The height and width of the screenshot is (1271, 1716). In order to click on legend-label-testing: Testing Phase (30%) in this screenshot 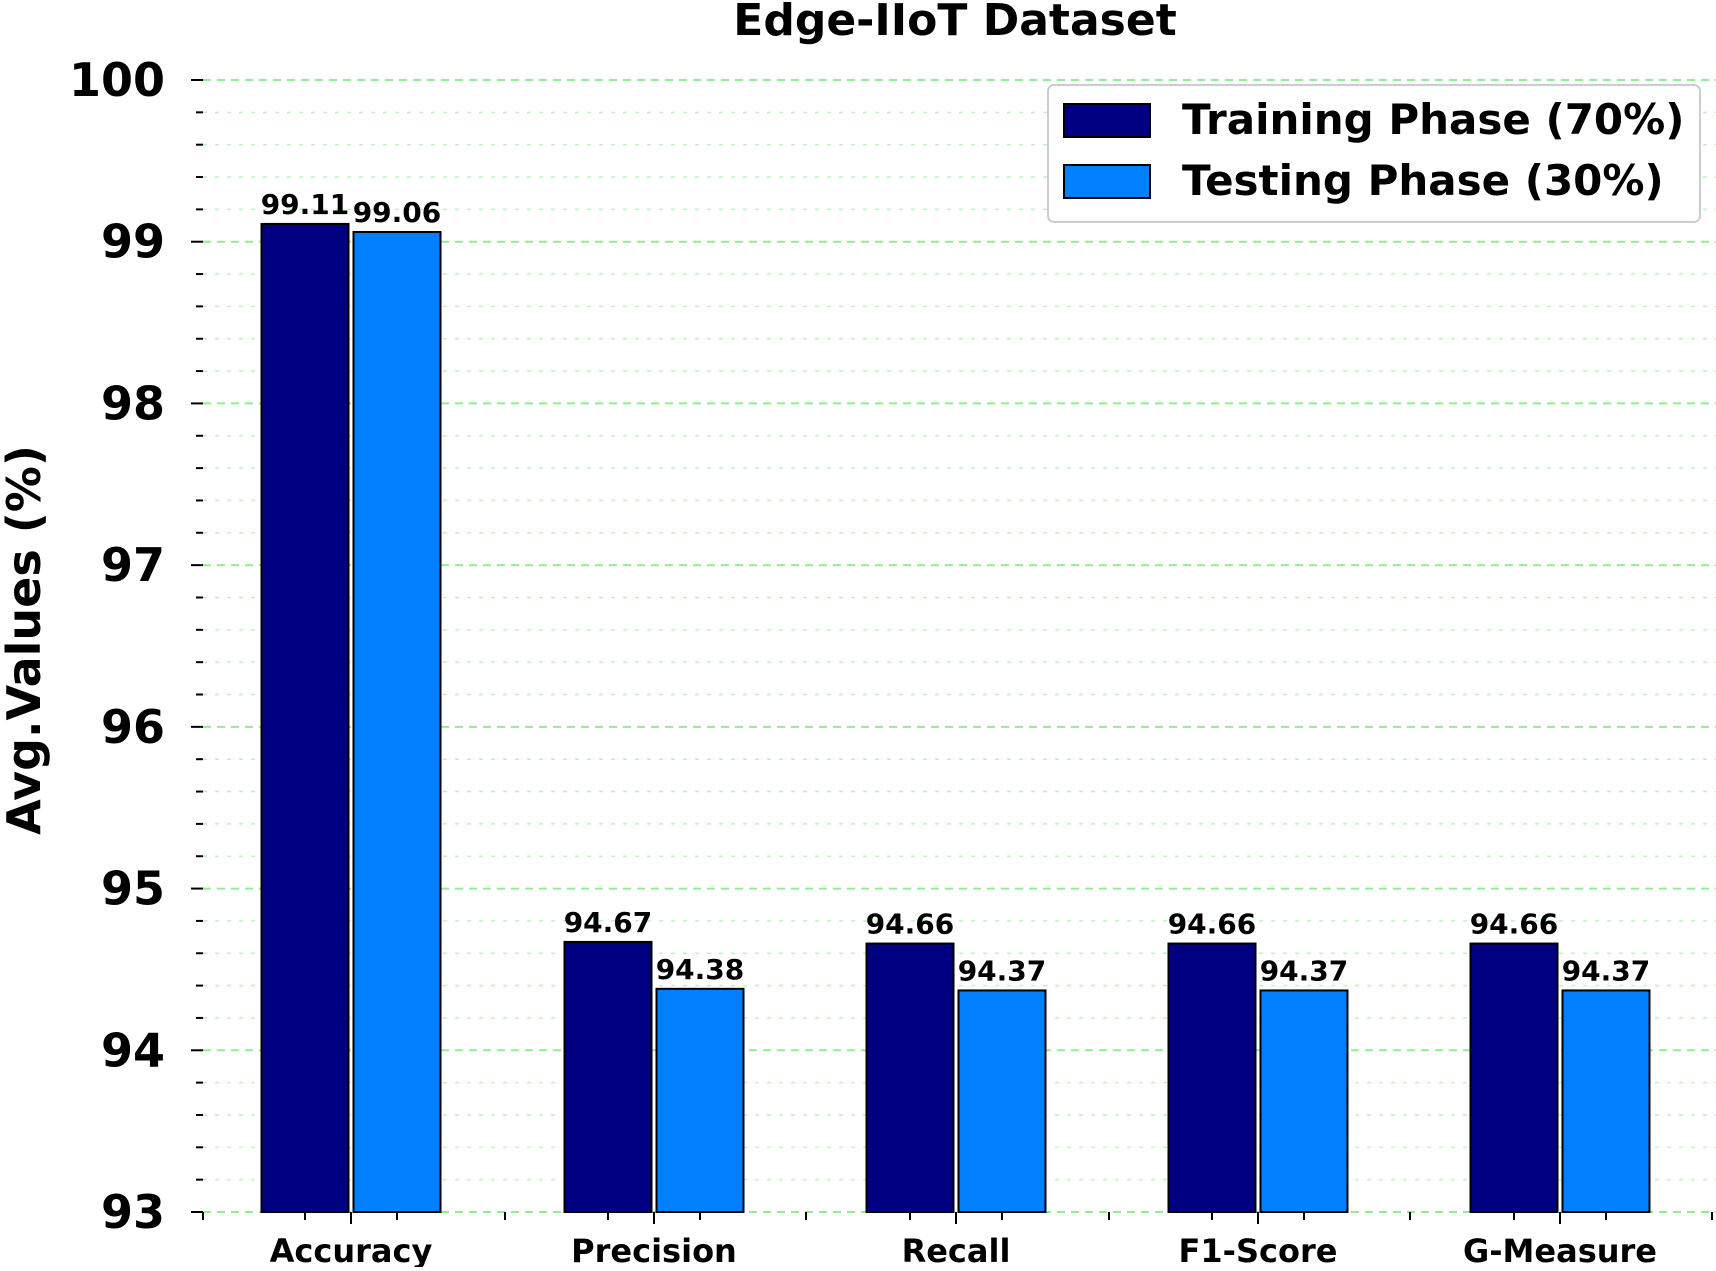, I will do `click(1423, 180)`.